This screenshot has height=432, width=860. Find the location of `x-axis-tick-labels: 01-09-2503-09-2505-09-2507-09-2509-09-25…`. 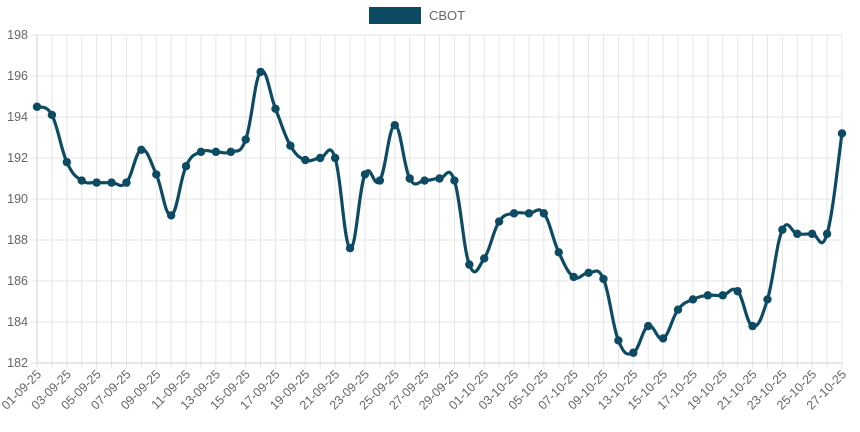

x-axis-tick-labels: 01-09-2503-09-2505-09-2507-09-2509-09-25… is located at coordinates (424, 389).